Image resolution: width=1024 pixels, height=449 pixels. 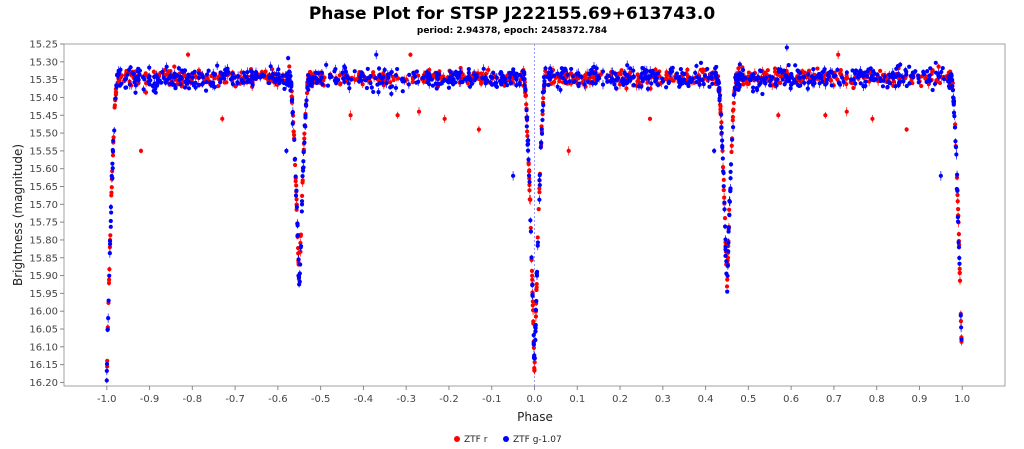 What do you see at coordinates (43, 330) in the screenshot?
I see `y-tick-label: 16.05` at bounding box center [43, 330].